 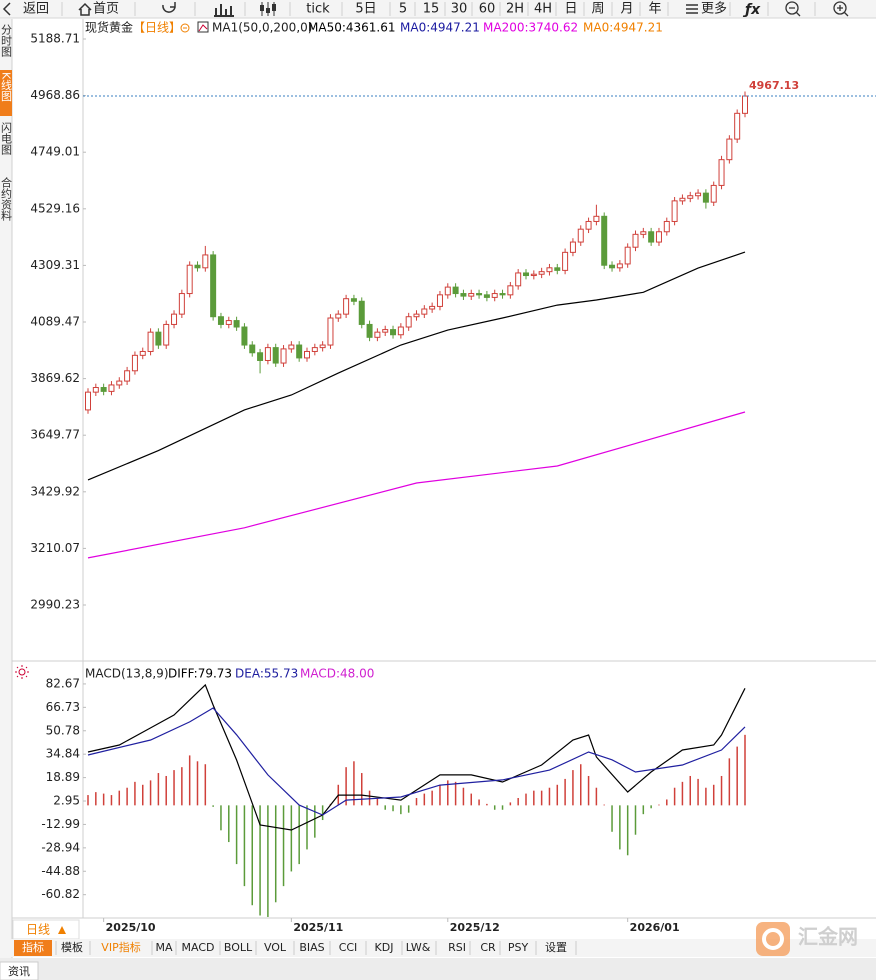 I want to click on indicator-tab: VOL, so click(x=275, y=947).